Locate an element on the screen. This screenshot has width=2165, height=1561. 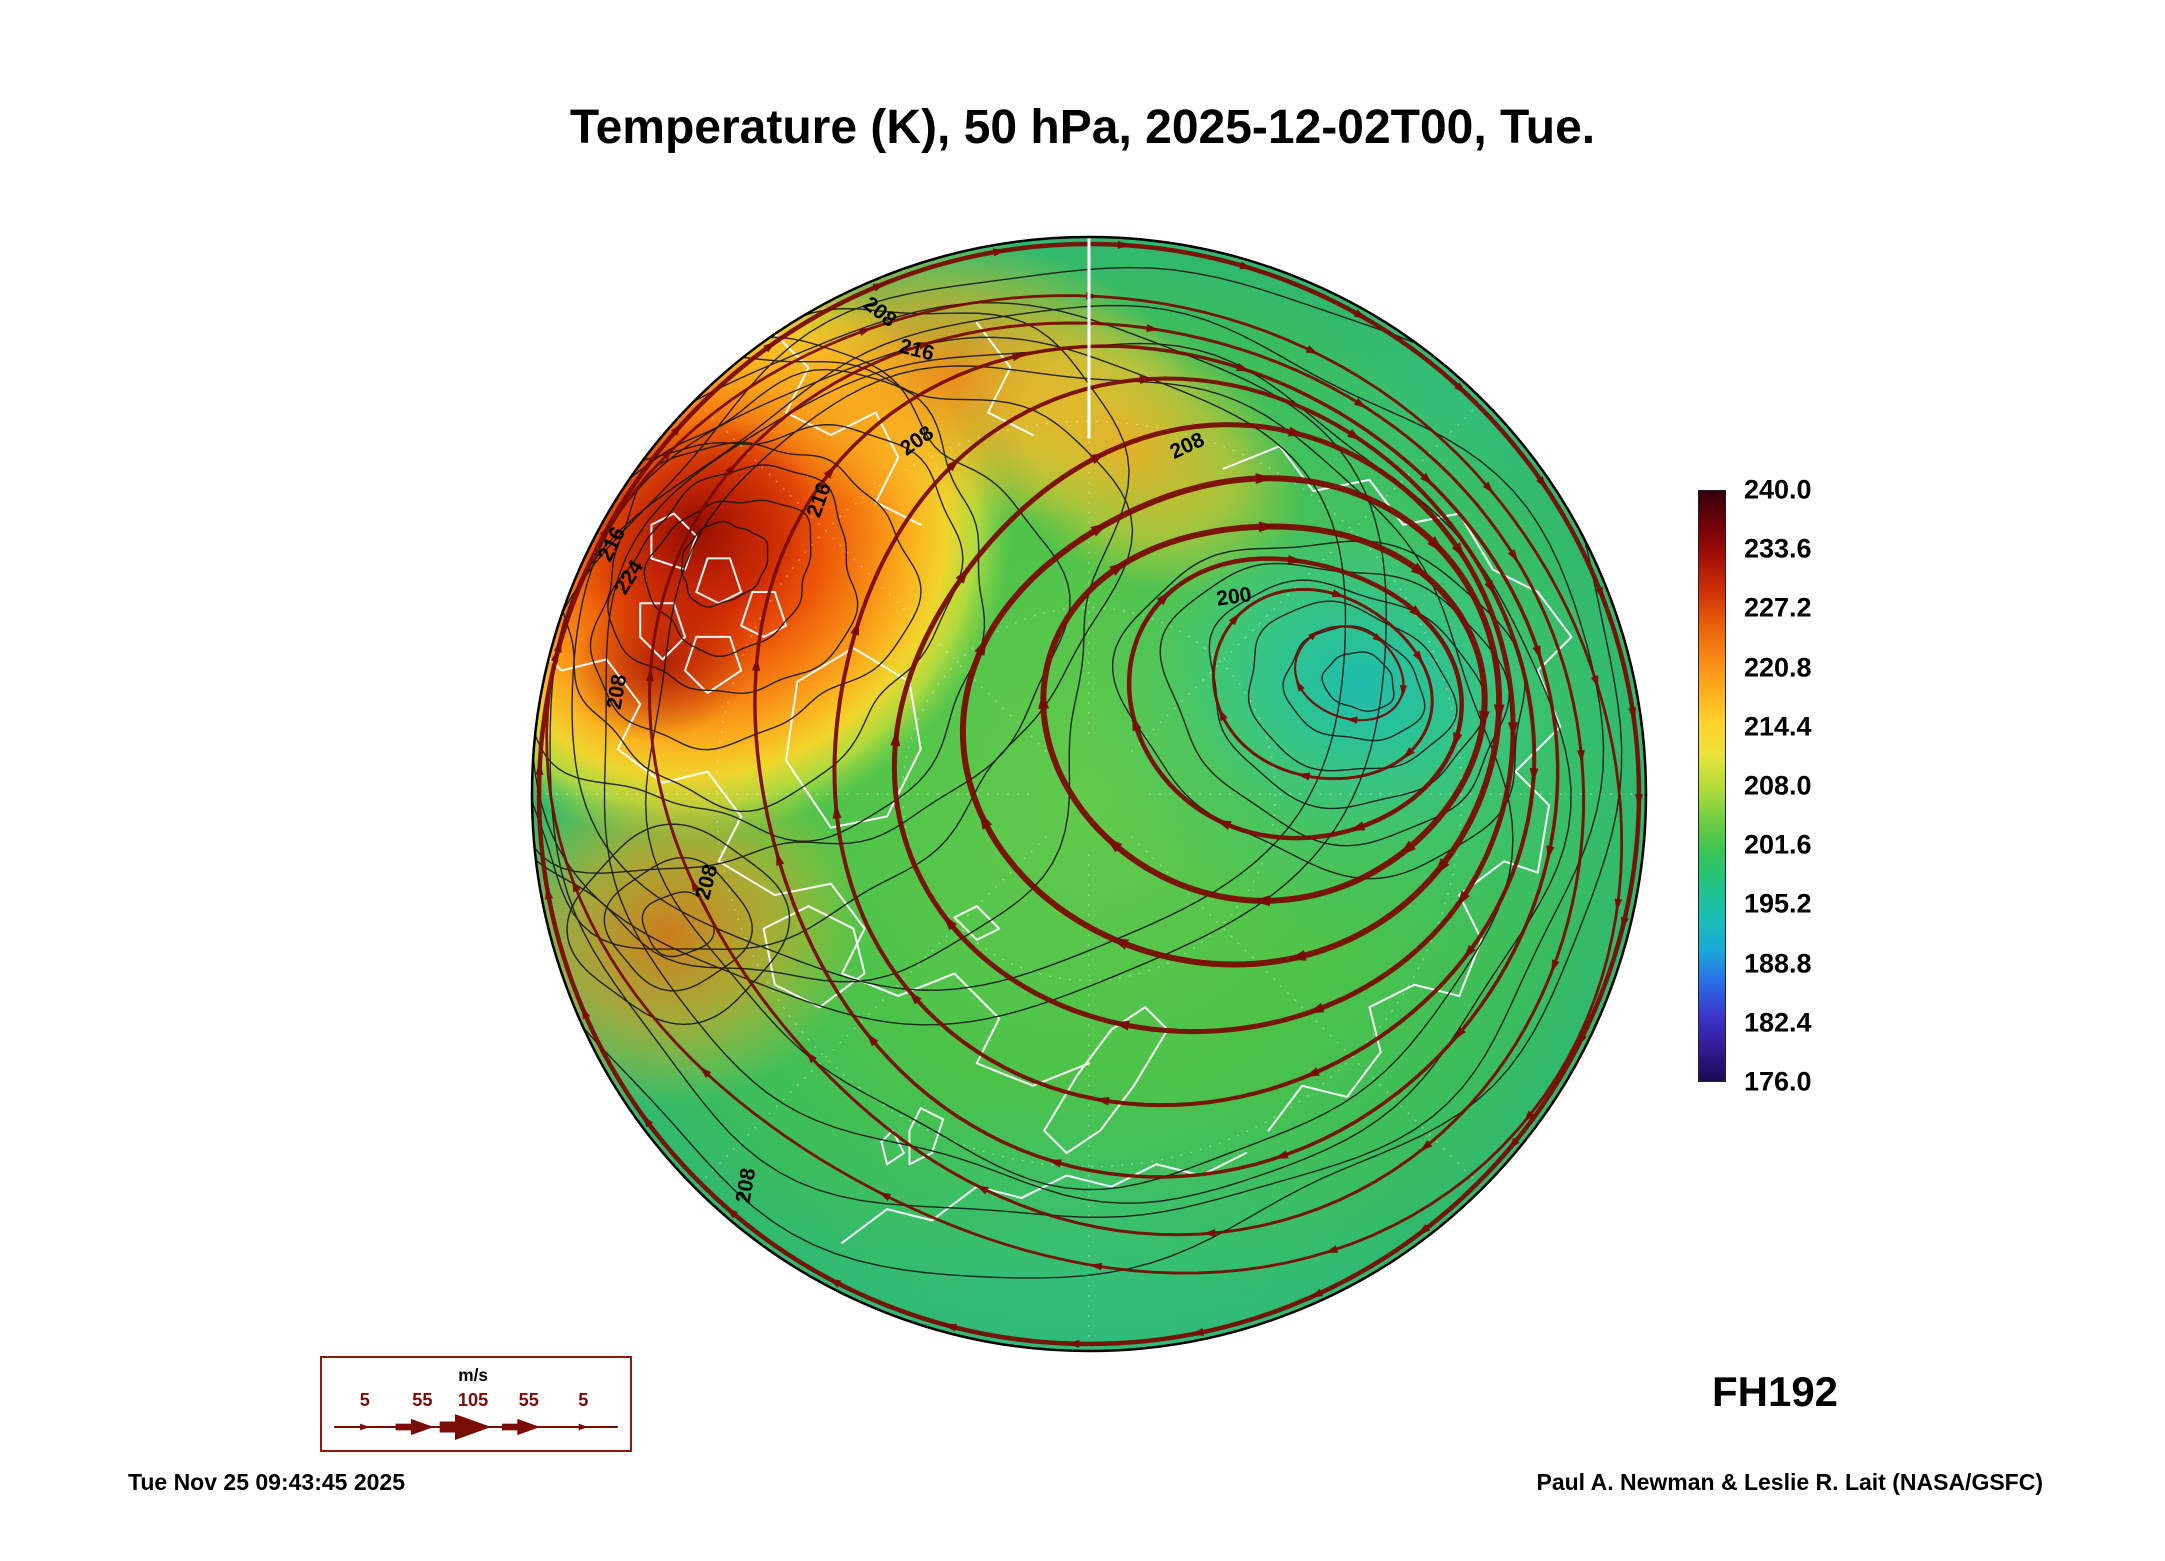
wind-speed-legend: m/s 5 55 105 55 5 is located at coordinates (476, 1404).